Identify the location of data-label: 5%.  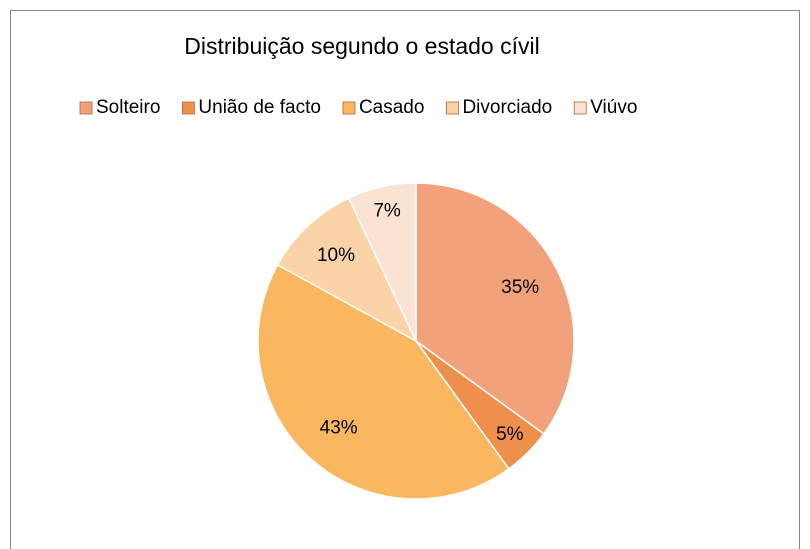
(510, 434).